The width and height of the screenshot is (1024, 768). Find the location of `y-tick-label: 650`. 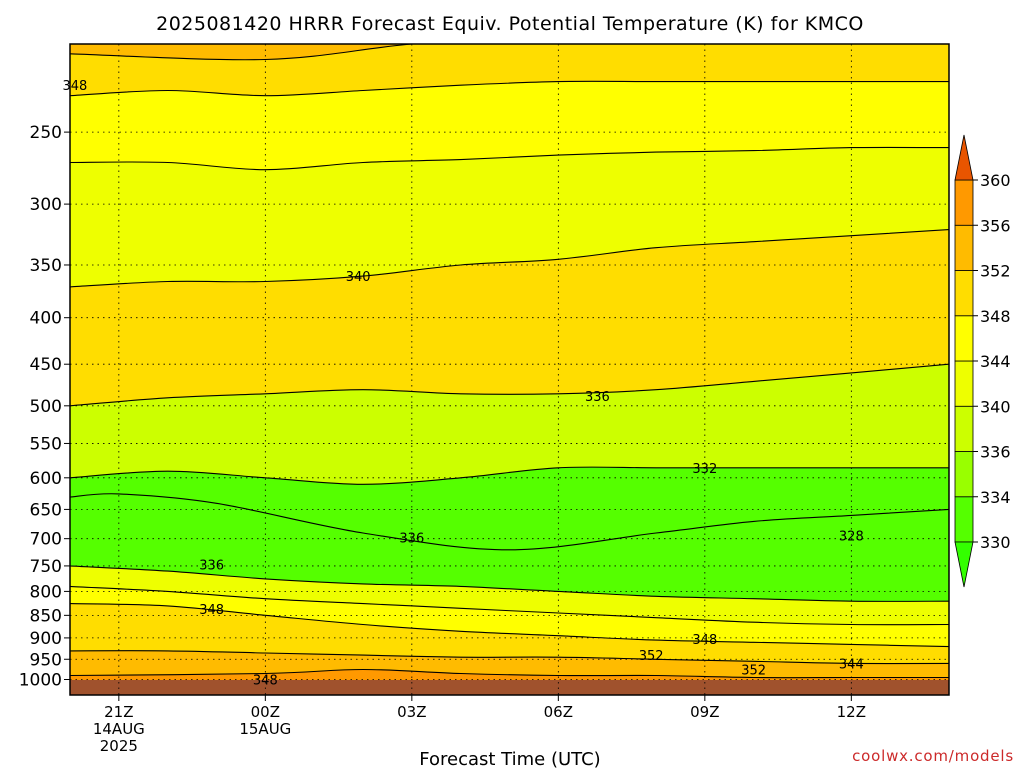

y-tick-label: 650 is located at coordinates (46, 510).